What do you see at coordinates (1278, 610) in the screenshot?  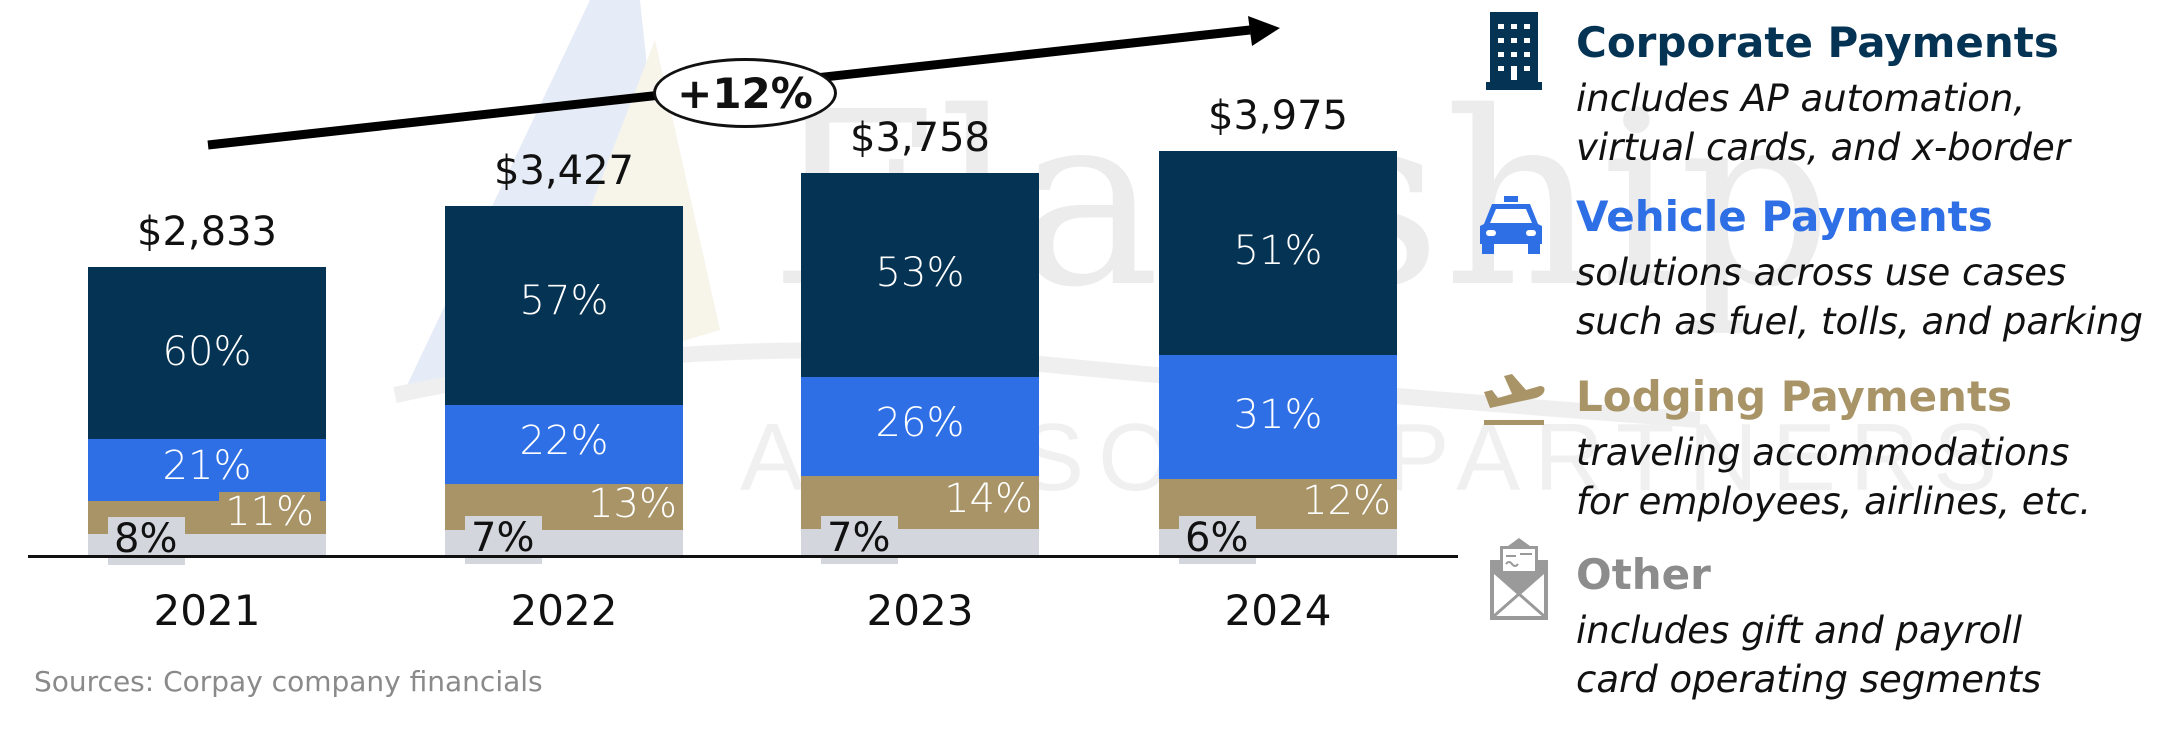 I see `x-tick-2024: 2024` at bounding box center [1278, 610].